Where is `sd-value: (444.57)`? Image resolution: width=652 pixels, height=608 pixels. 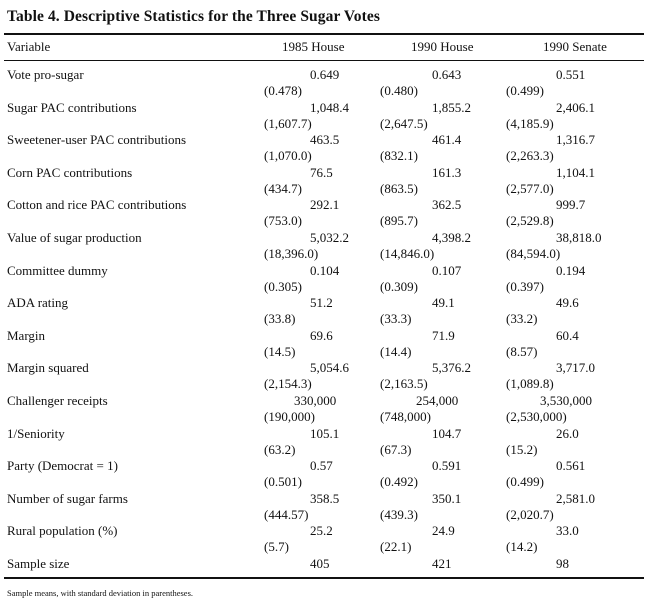
sd-value: (444.57) is located at coordinates (286, 514).